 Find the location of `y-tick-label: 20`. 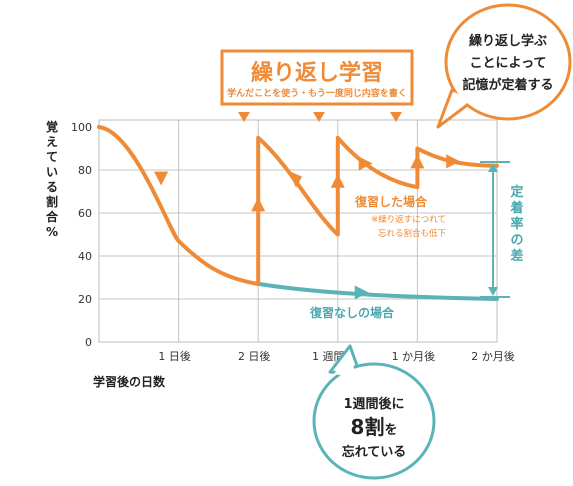

y-tick-label: 20 is located at coordinates (85, 299).